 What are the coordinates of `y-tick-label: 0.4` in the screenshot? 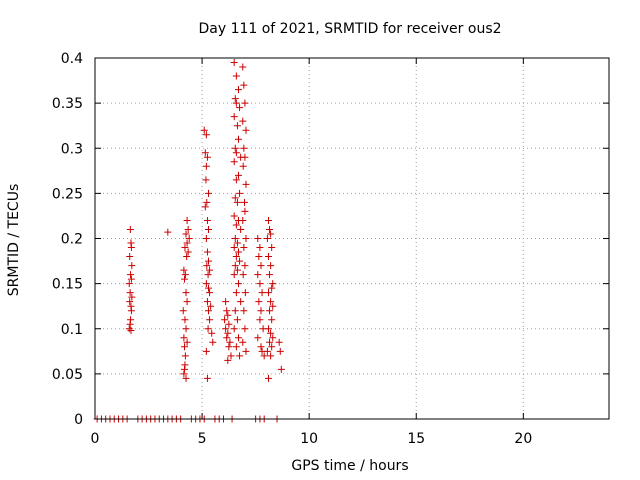 It's located at (72, 59).